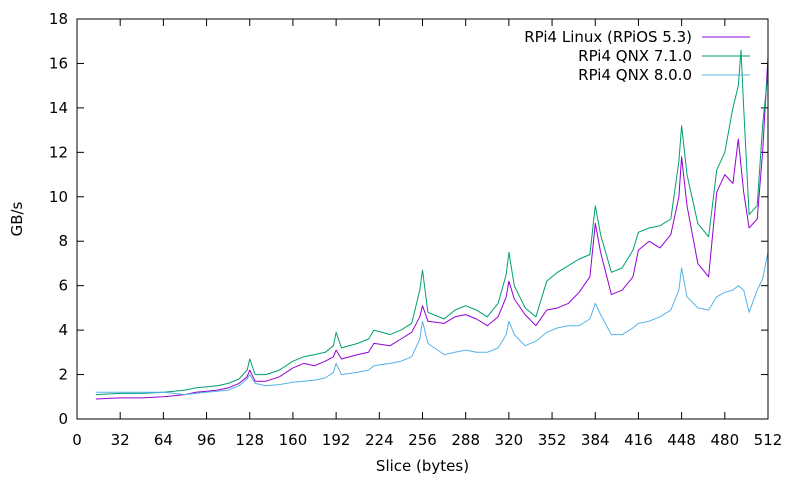  I want to click on x-tick-label: 320, so click(509, 440).